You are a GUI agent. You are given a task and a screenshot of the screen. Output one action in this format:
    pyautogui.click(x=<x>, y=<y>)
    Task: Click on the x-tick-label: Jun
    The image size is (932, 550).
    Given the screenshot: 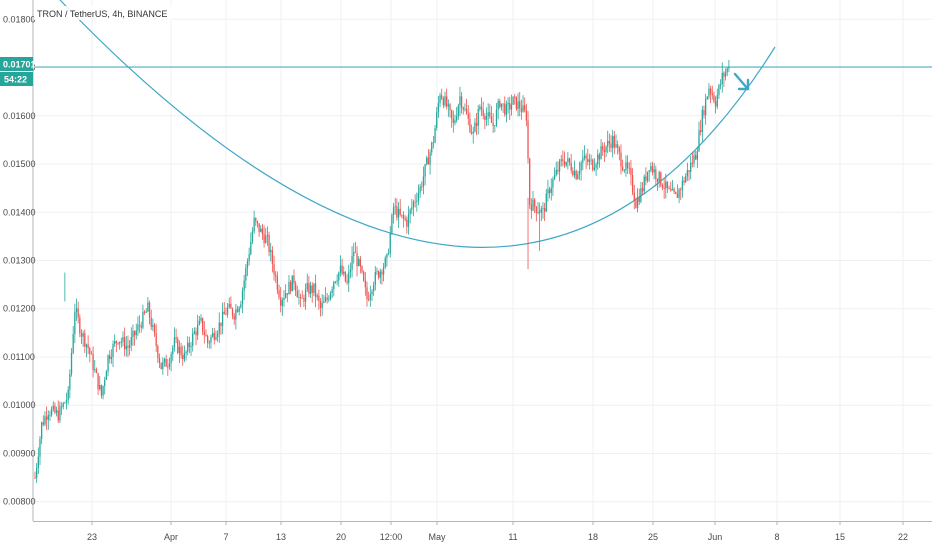 What is the action you would take?
    pyautogui.click(x=715, y=537)
    